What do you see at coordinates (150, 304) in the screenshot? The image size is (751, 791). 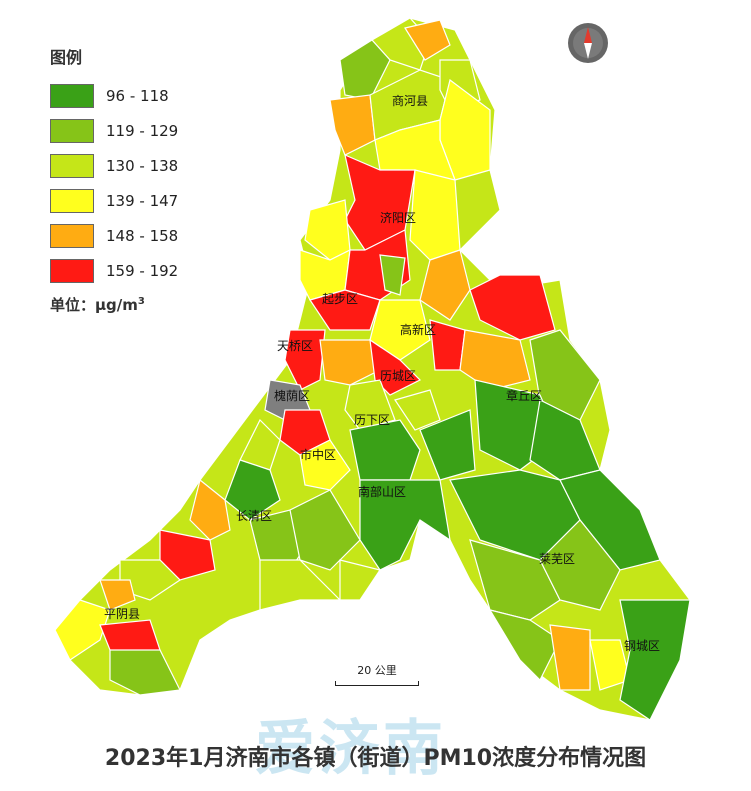 I see `legend-unit: 单位：μg/m3` at bounding box center [150, 304].